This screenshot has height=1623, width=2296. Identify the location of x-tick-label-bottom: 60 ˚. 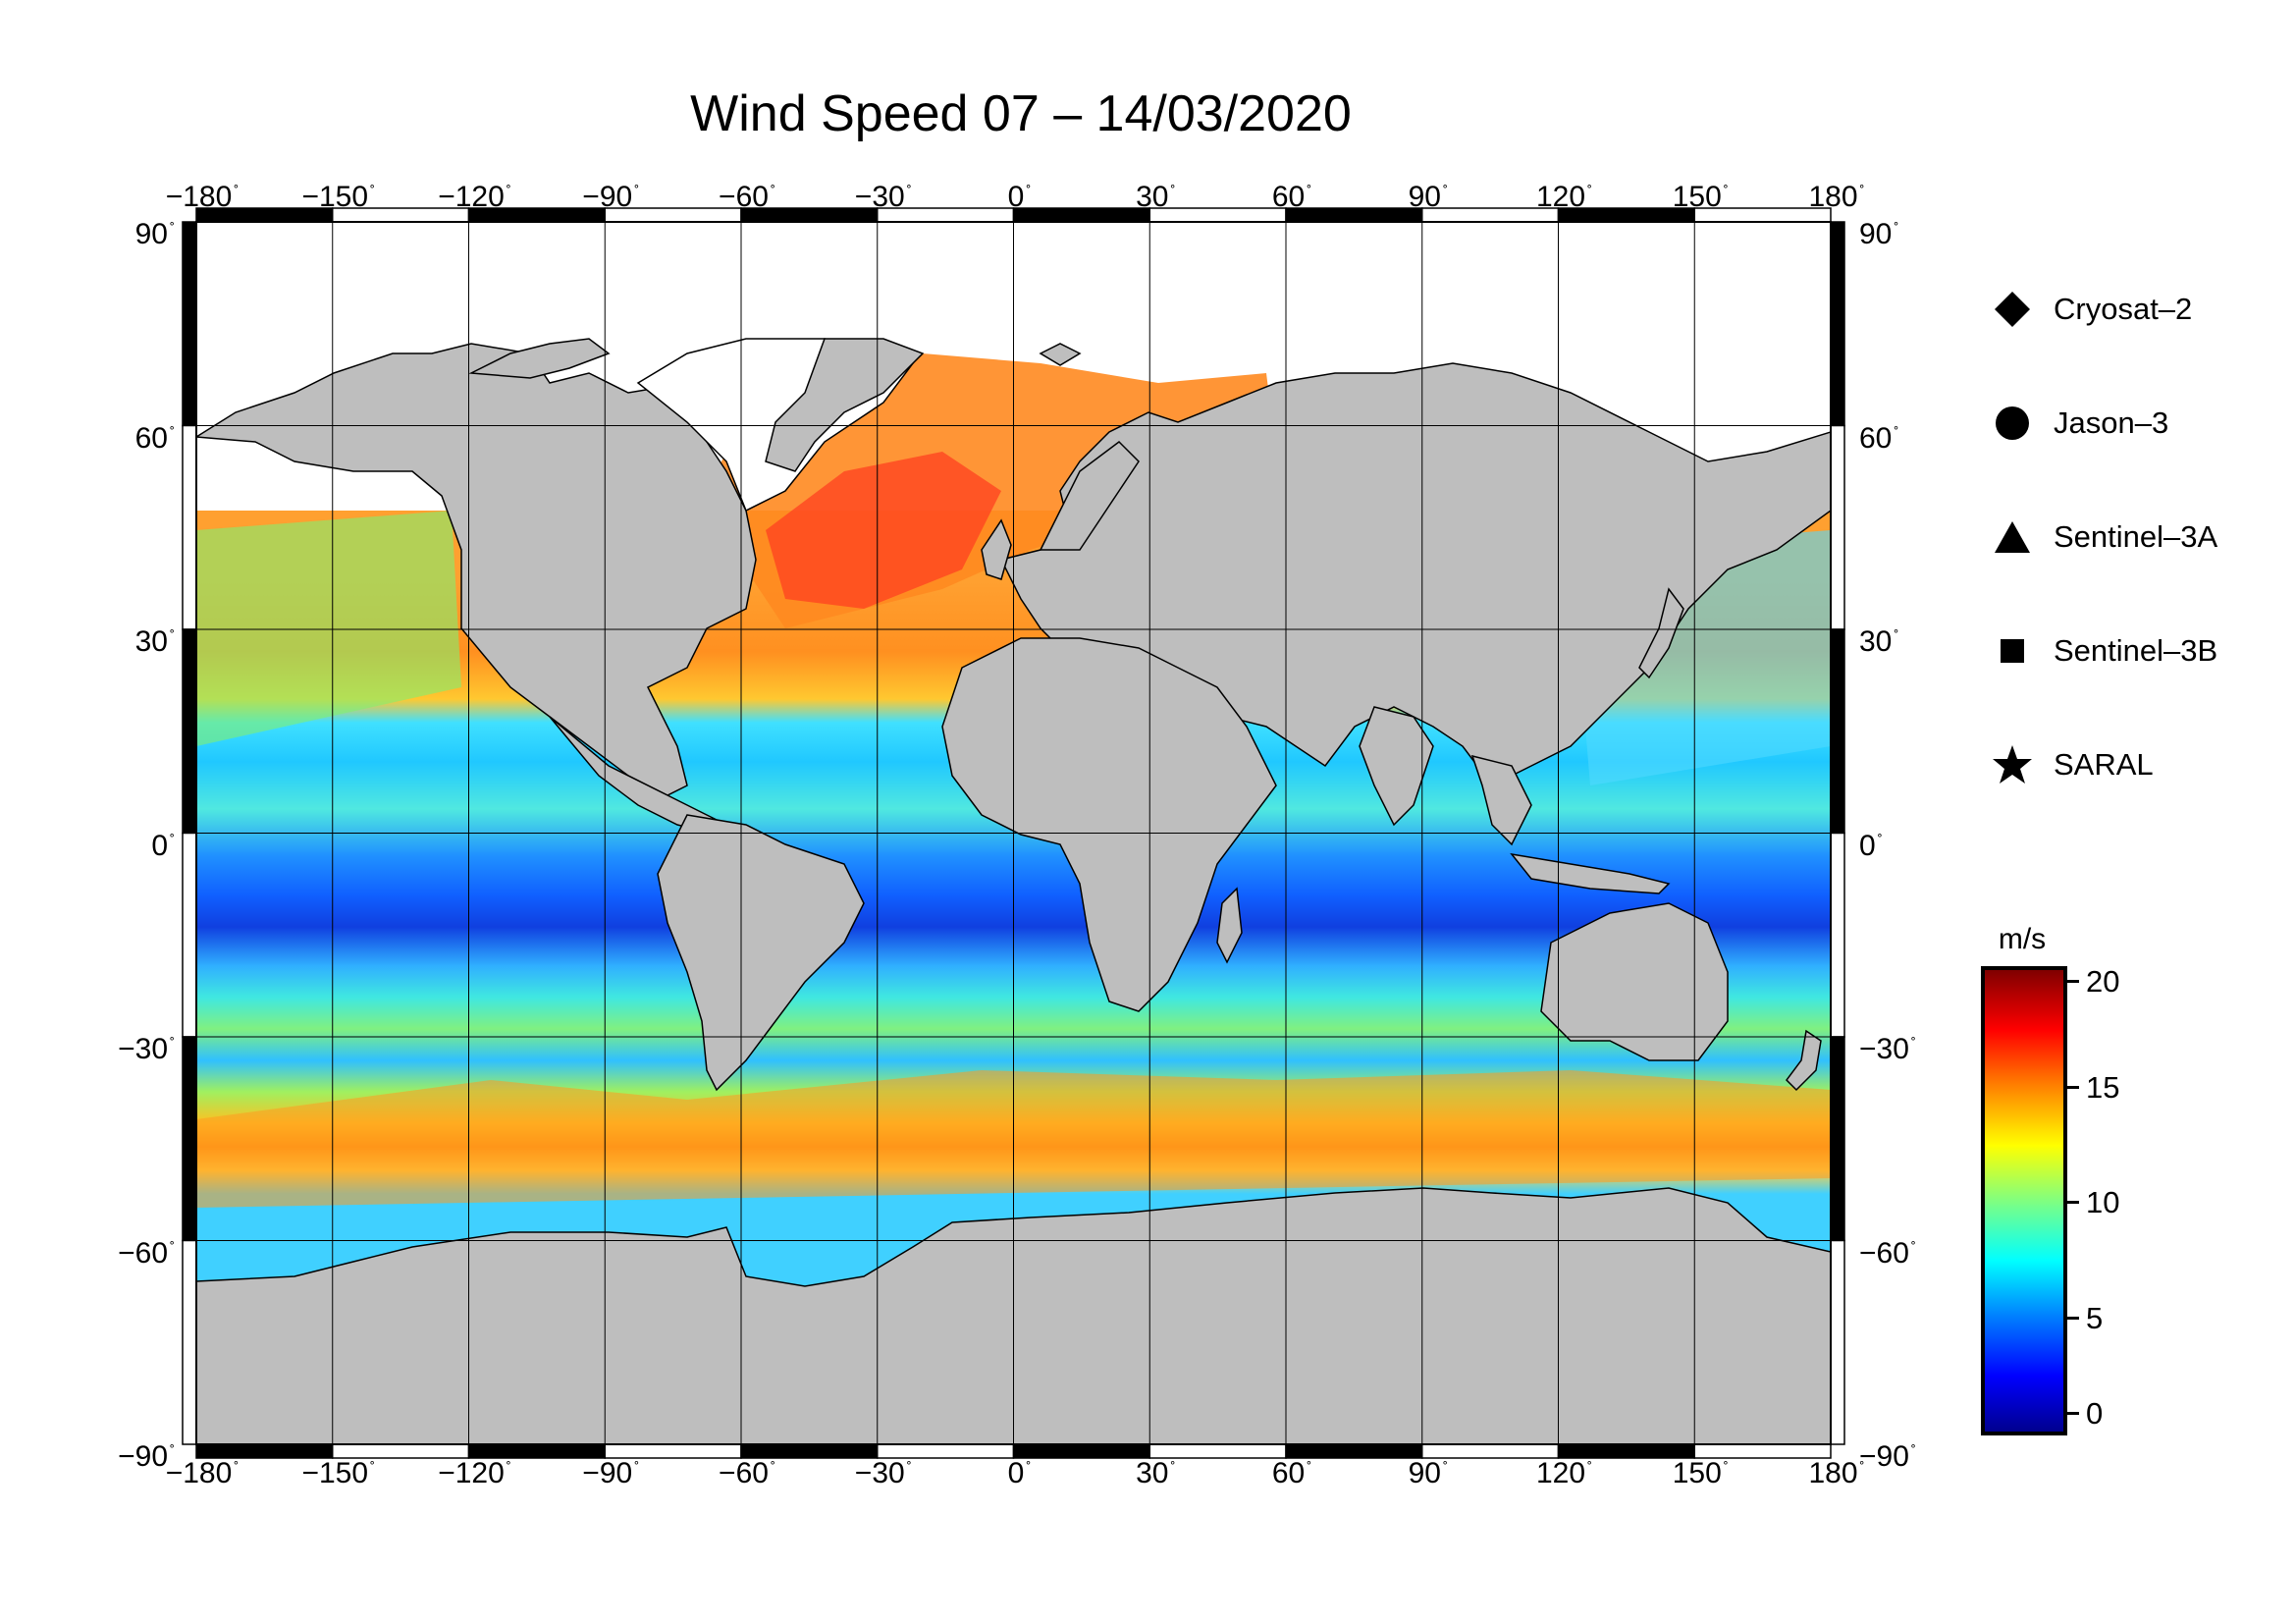
(1292, 1473).